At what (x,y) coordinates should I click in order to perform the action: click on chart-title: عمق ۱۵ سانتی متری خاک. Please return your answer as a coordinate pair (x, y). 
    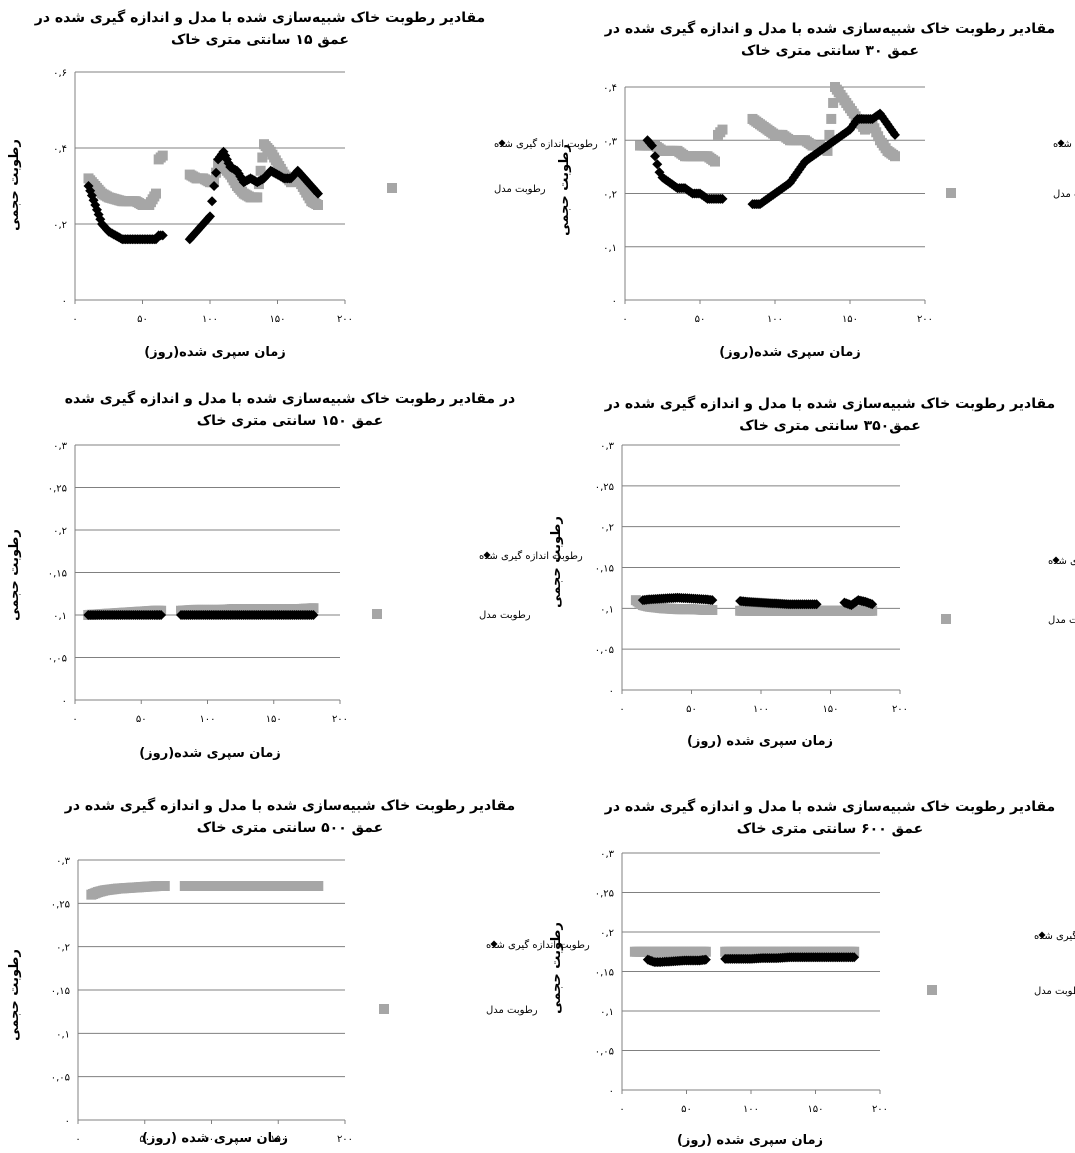
    Looking at the image, I should click on (260, 40).